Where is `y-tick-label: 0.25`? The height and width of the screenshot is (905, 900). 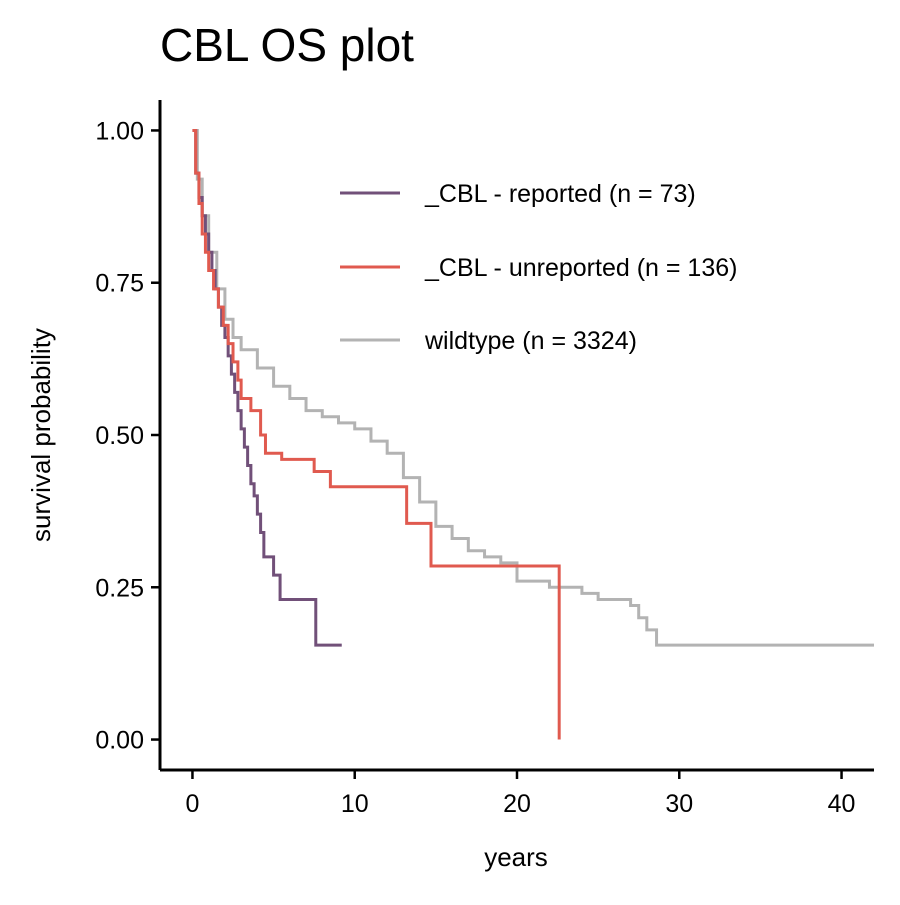
y-tick-label: 0.25 is located at coordinates (119, 588).